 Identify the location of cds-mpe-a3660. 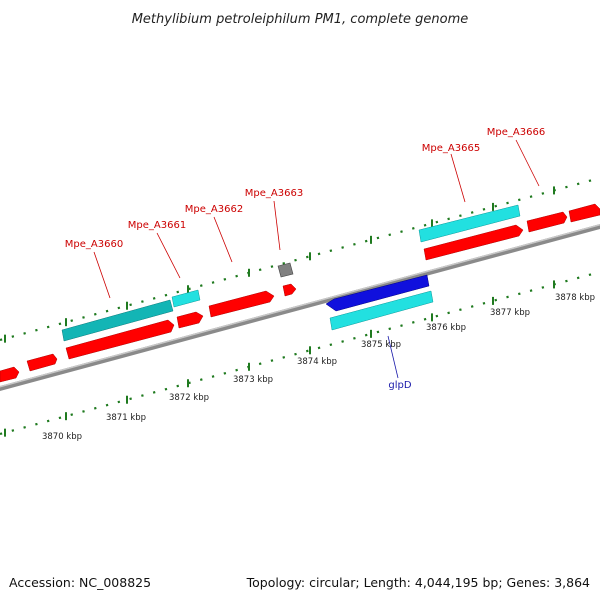
(117, 320).